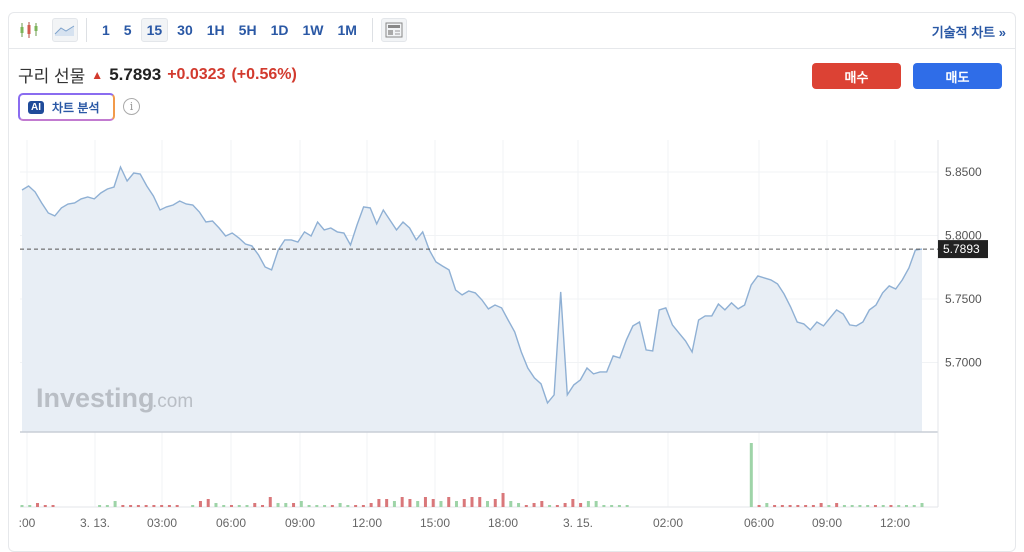  What do you see at coordinates (29, 30) in the screenshot?
I see `candlestick-icon` at bounding box center [29, 30].